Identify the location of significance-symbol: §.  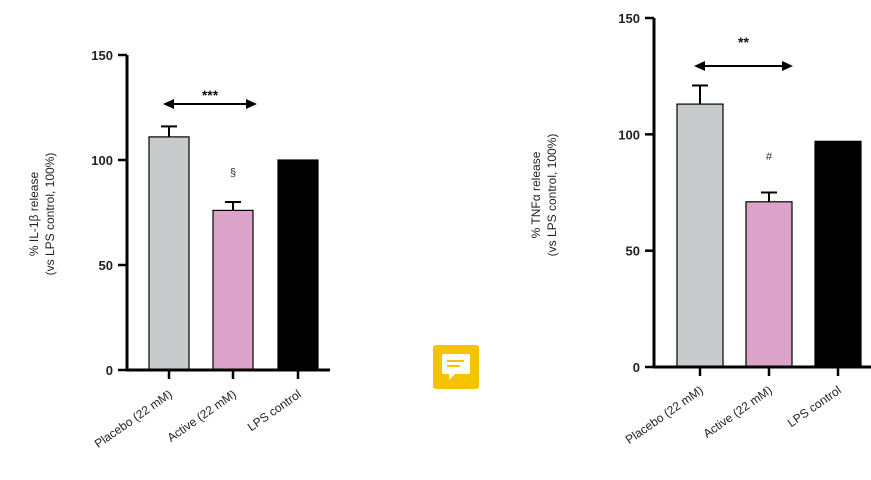
(233, 173).